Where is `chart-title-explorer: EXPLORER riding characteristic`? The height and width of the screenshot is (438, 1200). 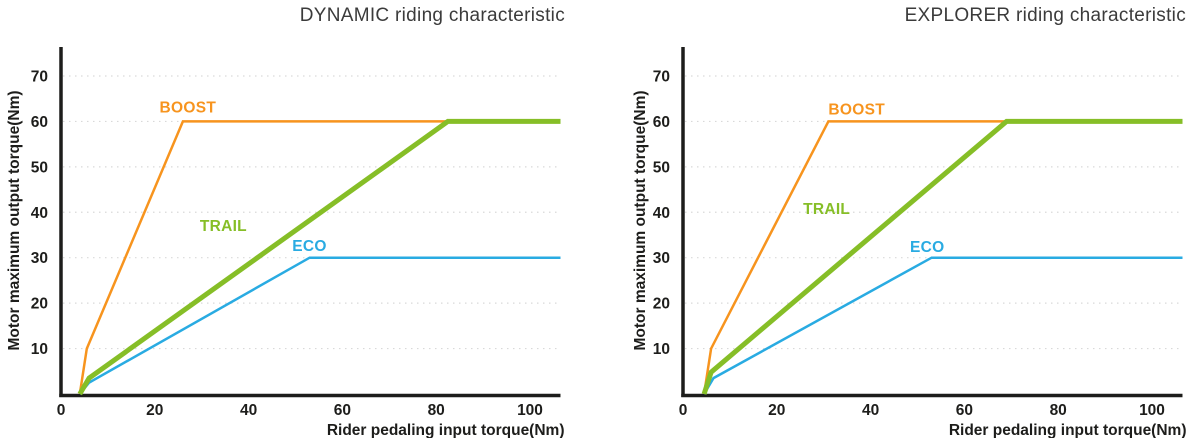 chart-title-explorer: EXPLORER riding characteristic is located at coordinates (1045, 15).